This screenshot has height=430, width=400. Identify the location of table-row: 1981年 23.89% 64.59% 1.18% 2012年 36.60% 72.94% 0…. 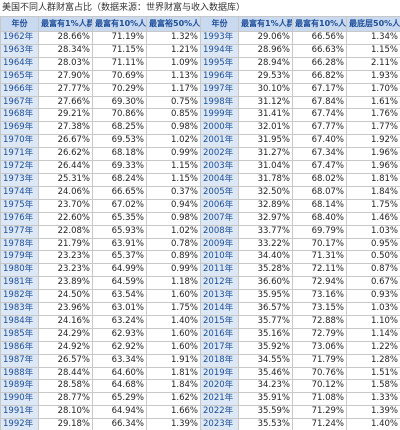
(200, 283).